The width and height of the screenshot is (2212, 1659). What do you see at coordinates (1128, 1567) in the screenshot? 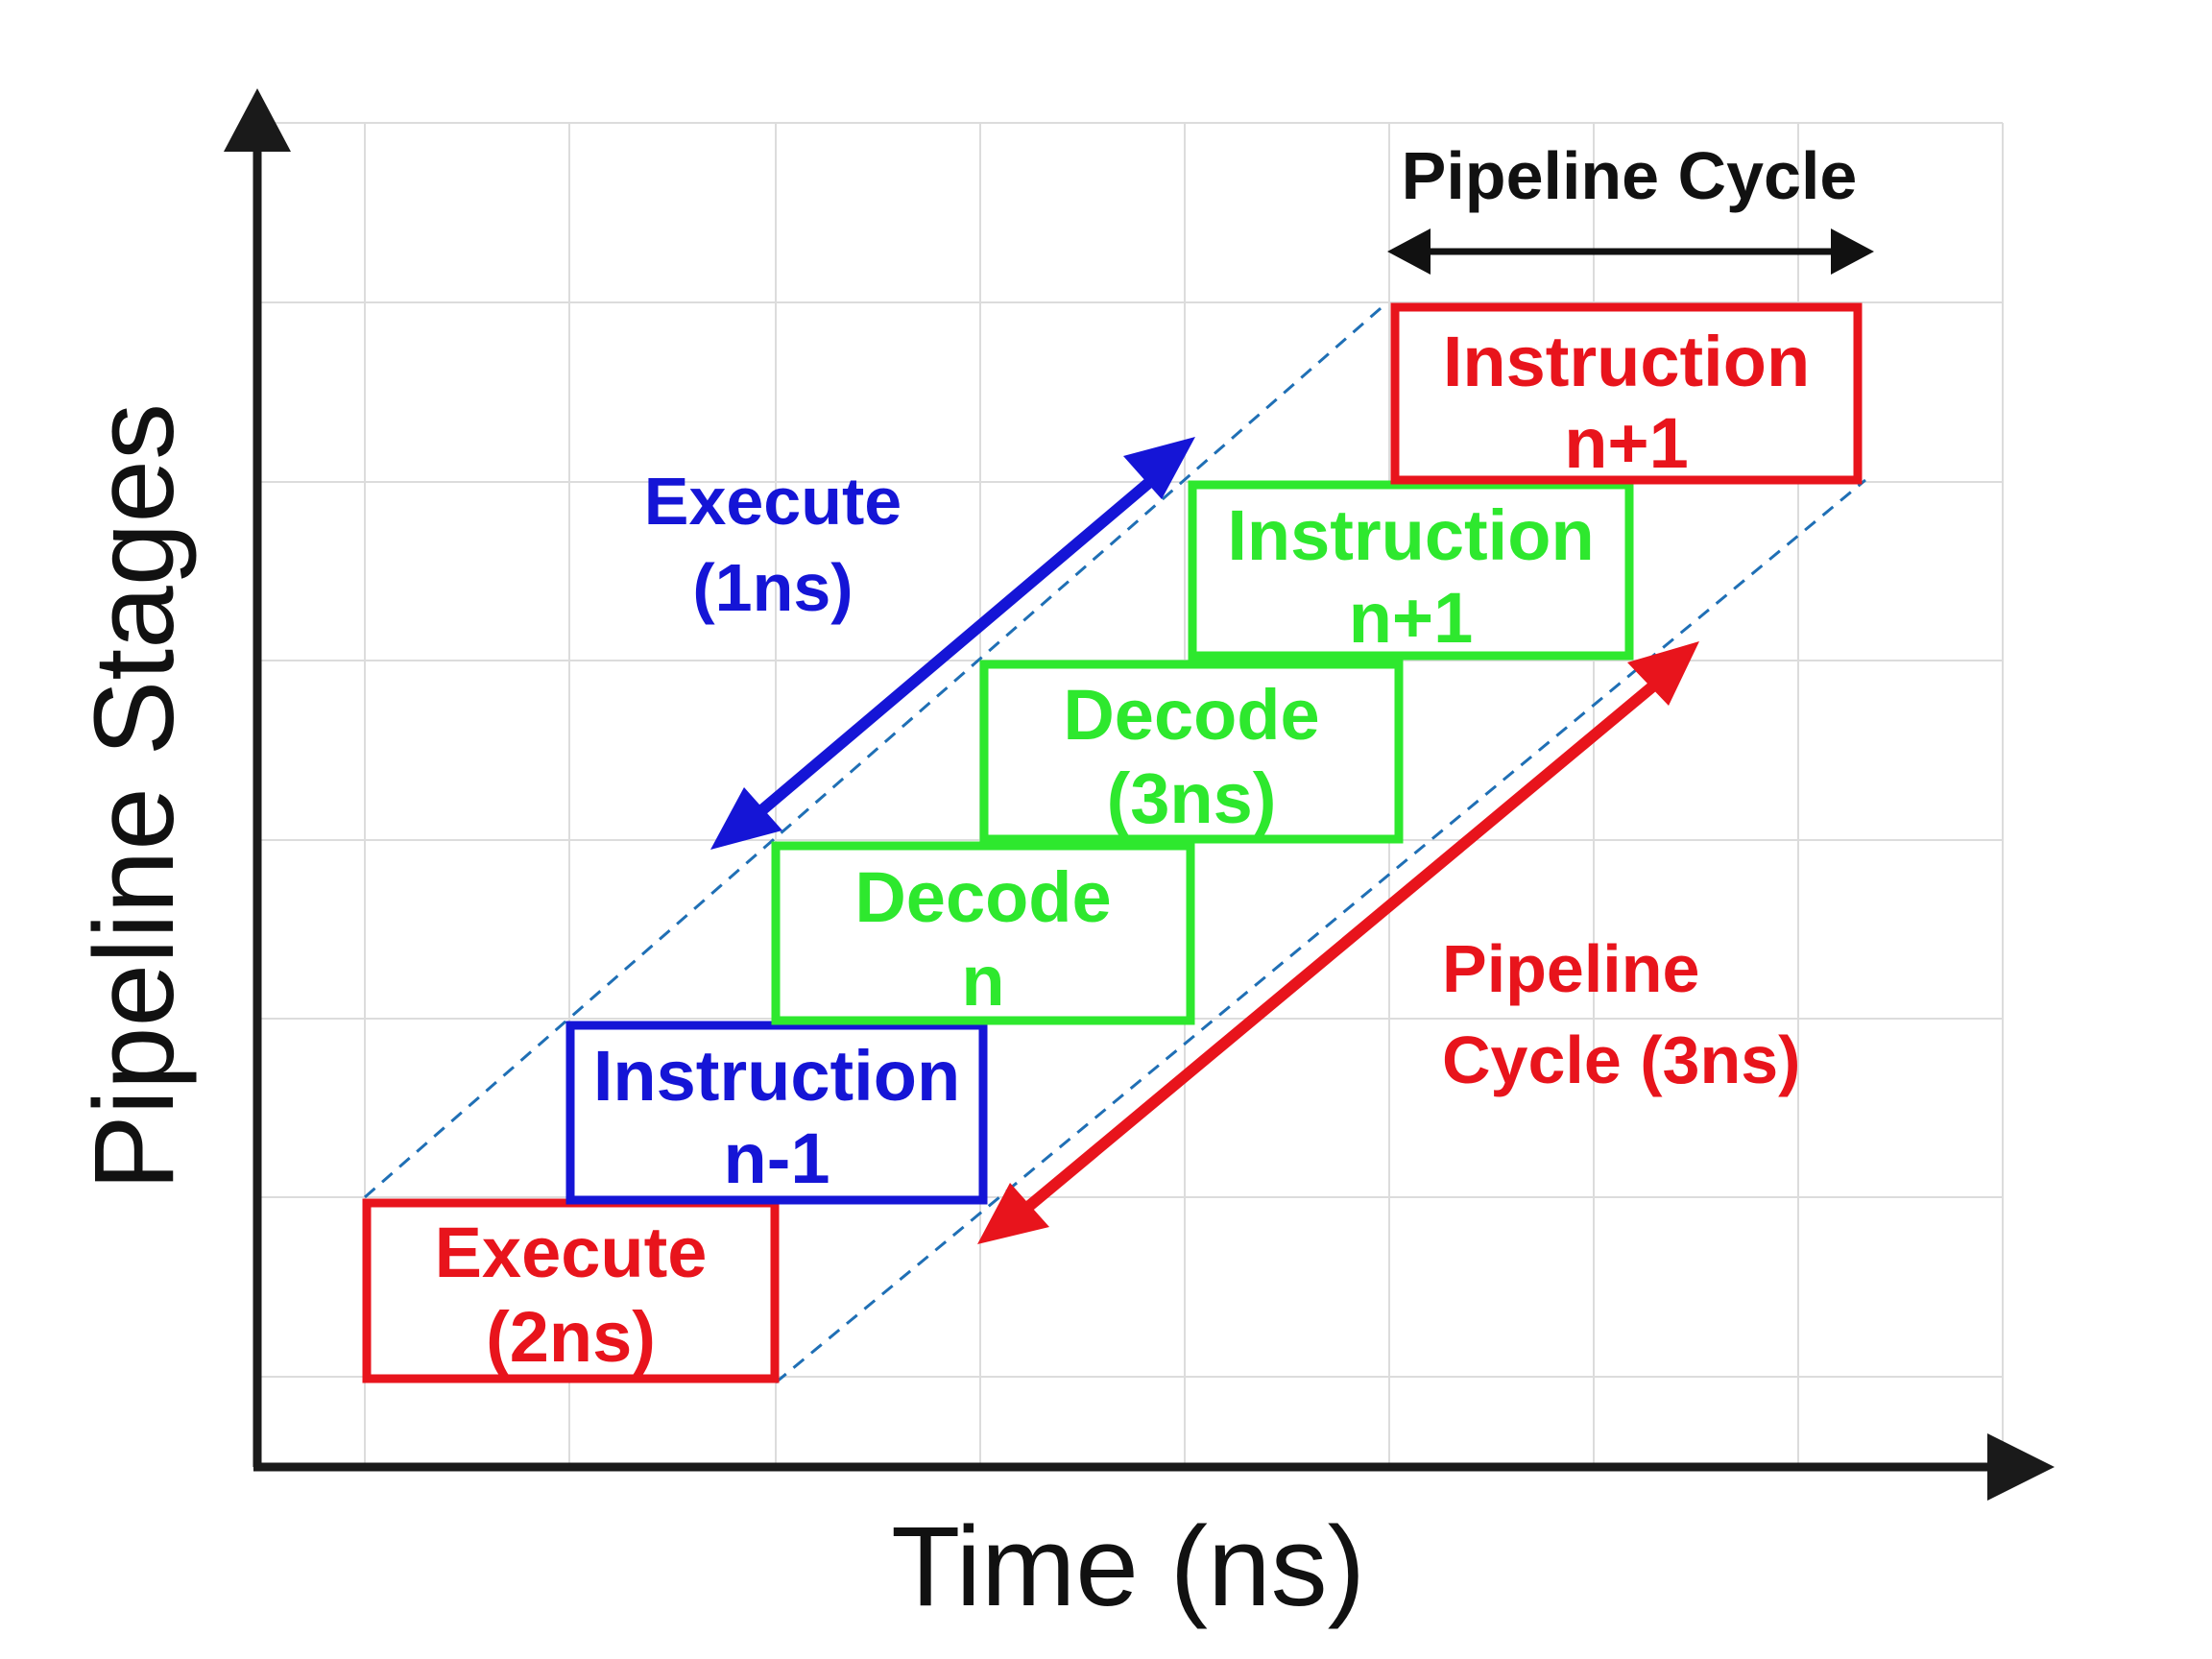
I see `x-axis-title: Time (ns)` at bounding box center [1128, 1567].